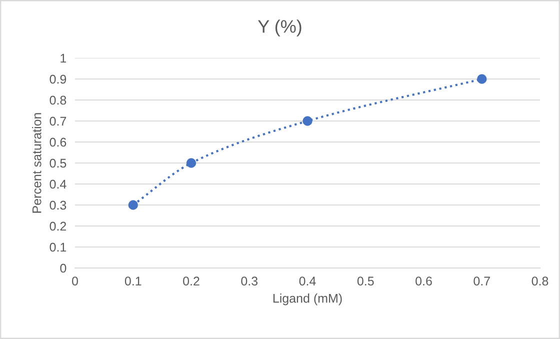  What do you see at coordinates (280, 28) in the screenshot?
I see `chart-title: Y (%)` at bounding box center [280, 28].